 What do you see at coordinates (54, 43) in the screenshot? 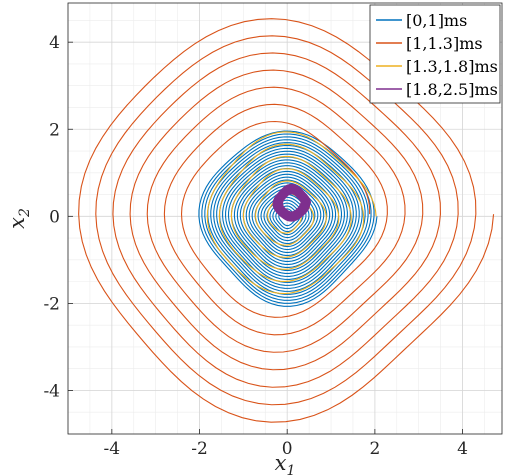
I see `y-tick-label: 4` at bounding box center [54, 43].